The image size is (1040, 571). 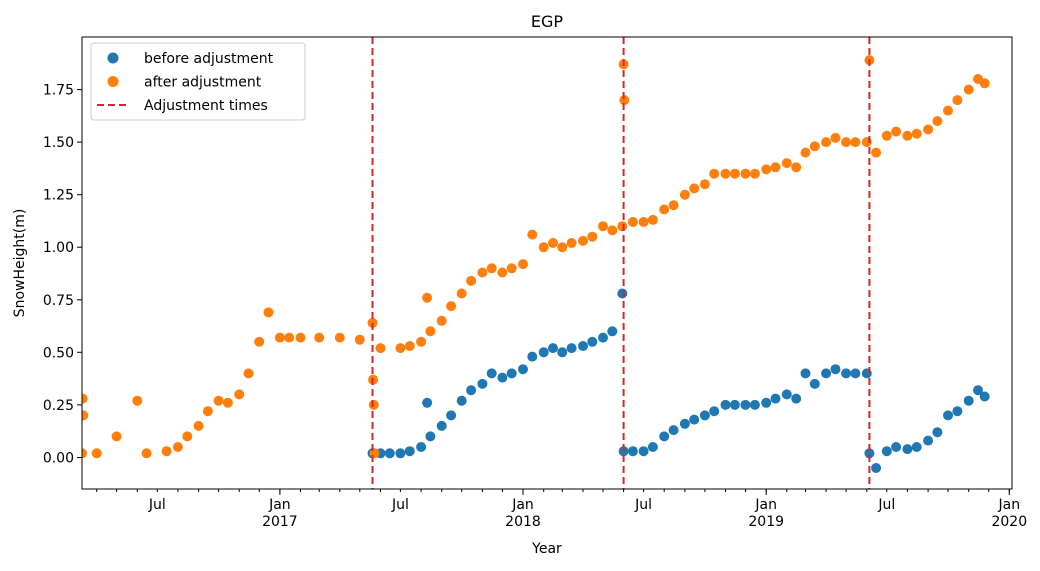 What do you see at coordinates (113, 81) in the screenshot?
I see `legend-marker` at bounding box center [113, 81].